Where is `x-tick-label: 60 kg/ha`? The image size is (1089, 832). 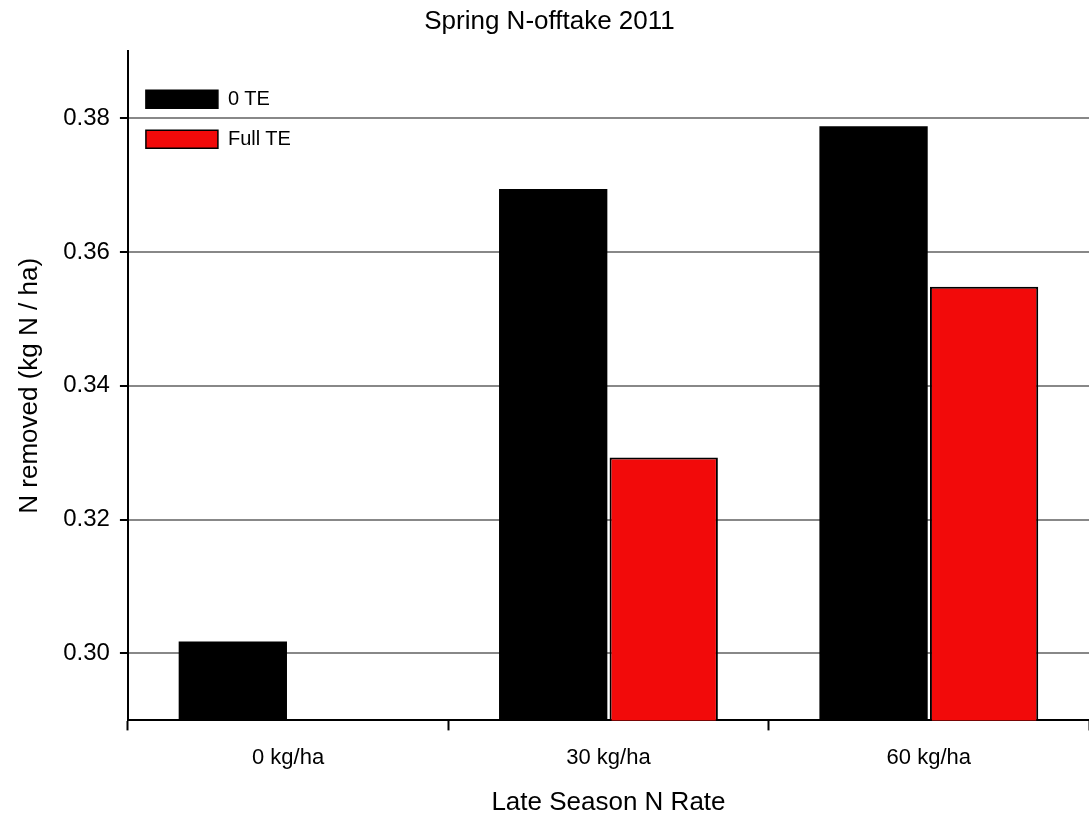
x-tick-label: 60 kg/ha is located at coordinates (929, 756).